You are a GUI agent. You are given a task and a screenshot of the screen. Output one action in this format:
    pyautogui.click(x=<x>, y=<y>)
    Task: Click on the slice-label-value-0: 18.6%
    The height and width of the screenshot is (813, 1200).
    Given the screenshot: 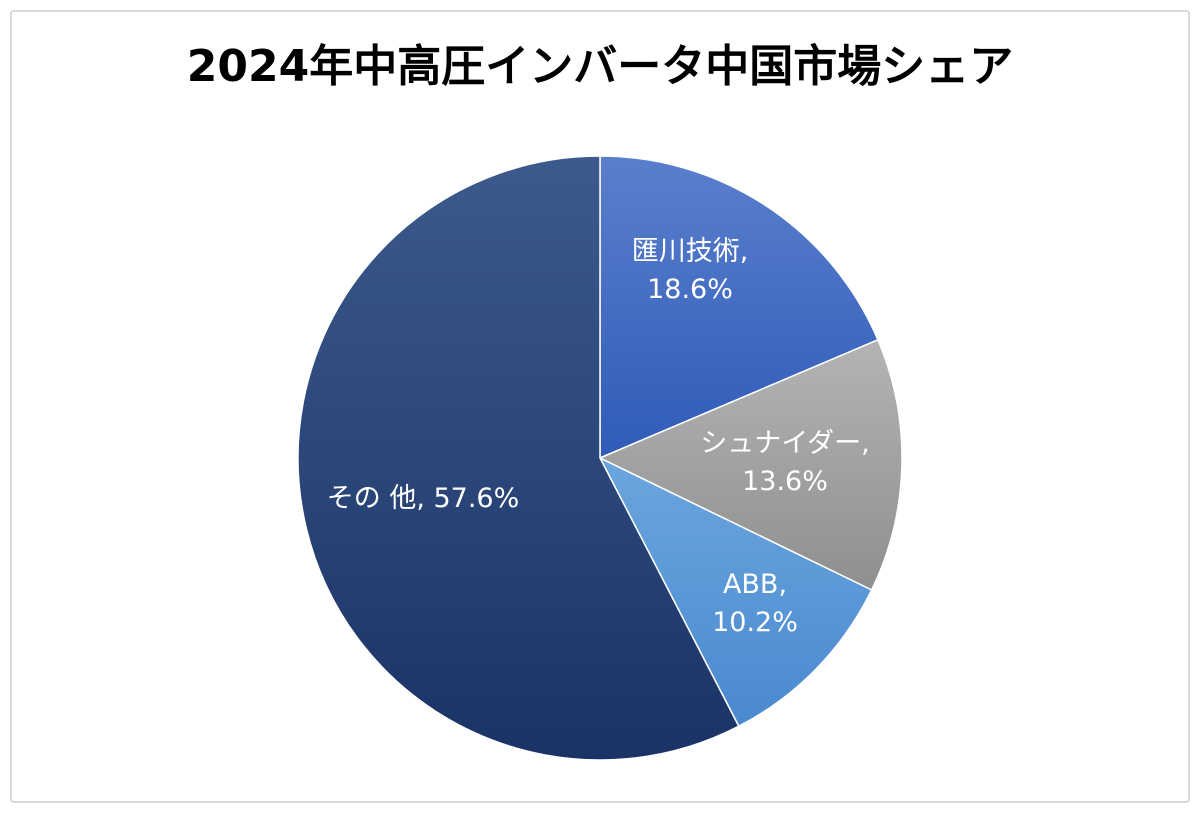 What is the action you would take?
    pyautogui.click(x=690, y=289)
    